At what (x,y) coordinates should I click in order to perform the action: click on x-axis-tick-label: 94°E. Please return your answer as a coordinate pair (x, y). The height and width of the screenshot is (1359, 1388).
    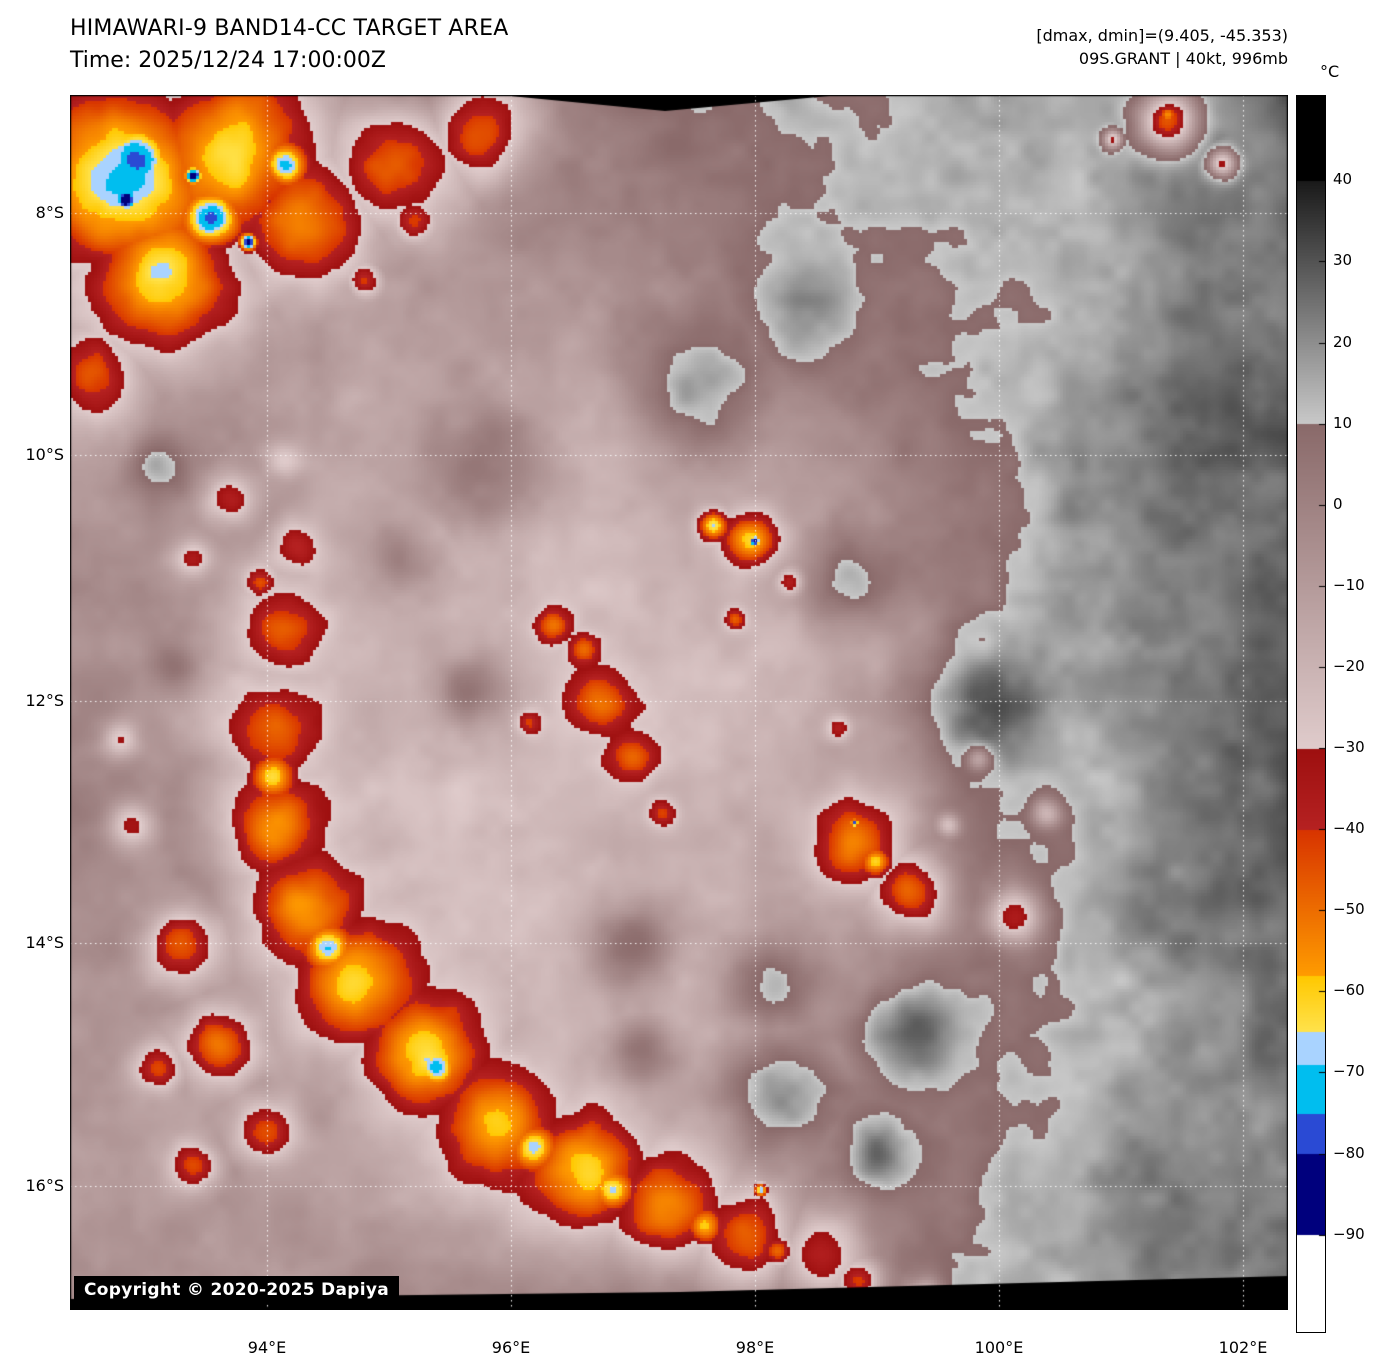
    Looking at the image, I should click on (267, 1347).